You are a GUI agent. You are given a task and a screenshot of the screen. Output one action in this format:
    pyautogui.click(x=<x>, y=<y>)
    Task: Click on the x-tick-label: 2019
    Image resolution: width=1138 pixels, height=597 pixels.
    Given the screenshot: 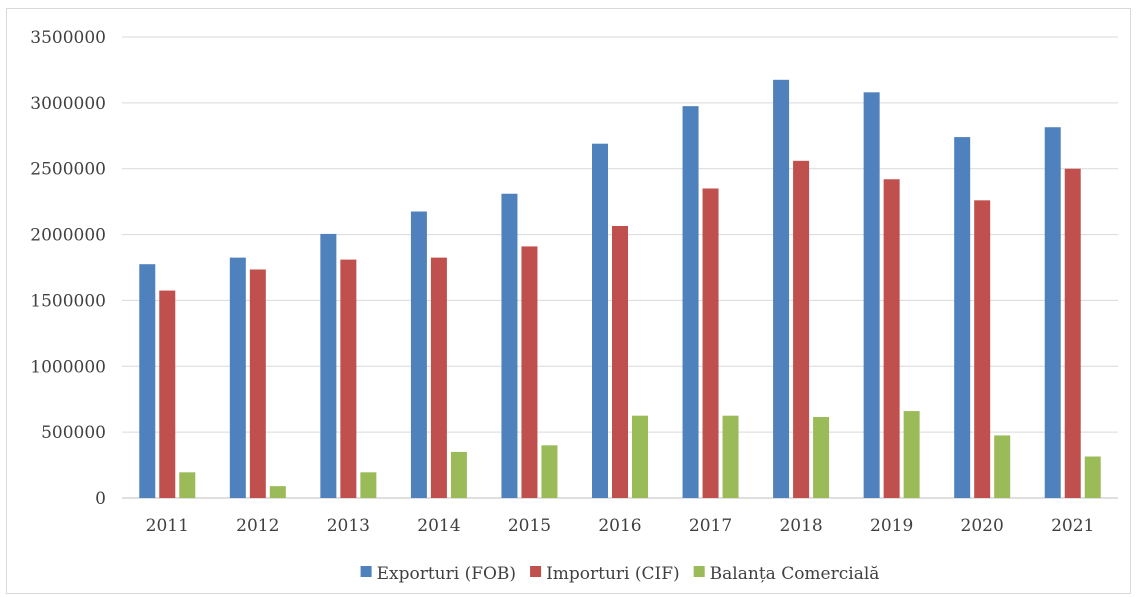 What is the action you would take?
    pyautogui.click(x=891, y=526)
    